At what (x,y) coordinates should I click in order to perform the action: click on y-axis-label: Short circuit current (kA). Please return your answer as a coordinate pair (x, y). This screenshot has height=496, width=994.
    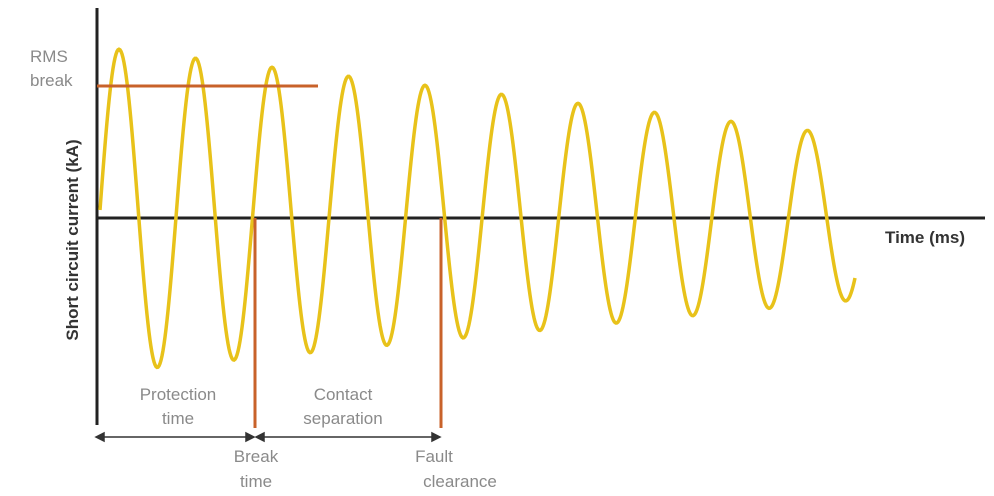
    Looking at the image, I should click on (72, 239).